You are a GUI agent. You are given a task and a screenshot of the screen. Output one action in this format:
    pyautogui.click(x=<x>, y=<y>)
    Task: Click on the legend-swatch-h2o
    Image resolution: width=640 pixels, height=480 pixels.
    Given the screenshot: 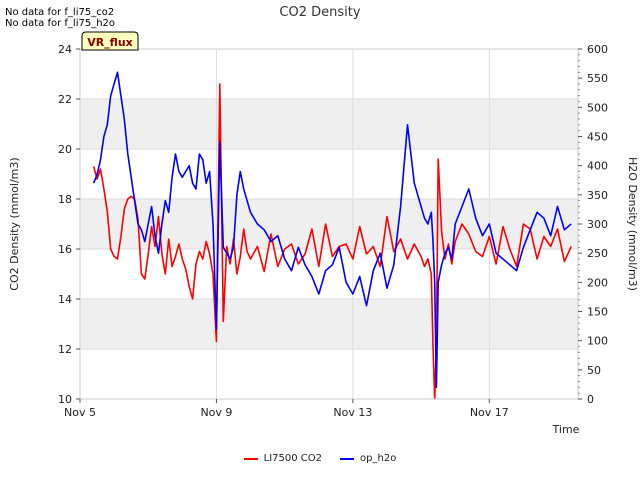 What is the action you would take?
    pyautogui.click(x=347, y=458)
    